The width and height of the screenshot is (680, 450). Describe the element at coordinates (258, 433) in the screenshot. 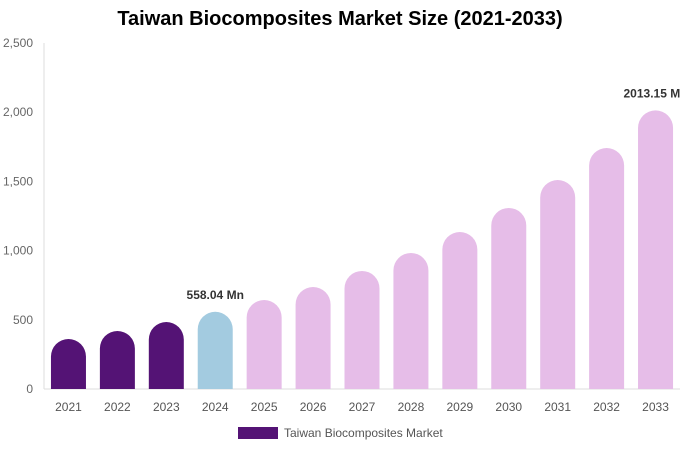

I see `legend-swatch` at that location.